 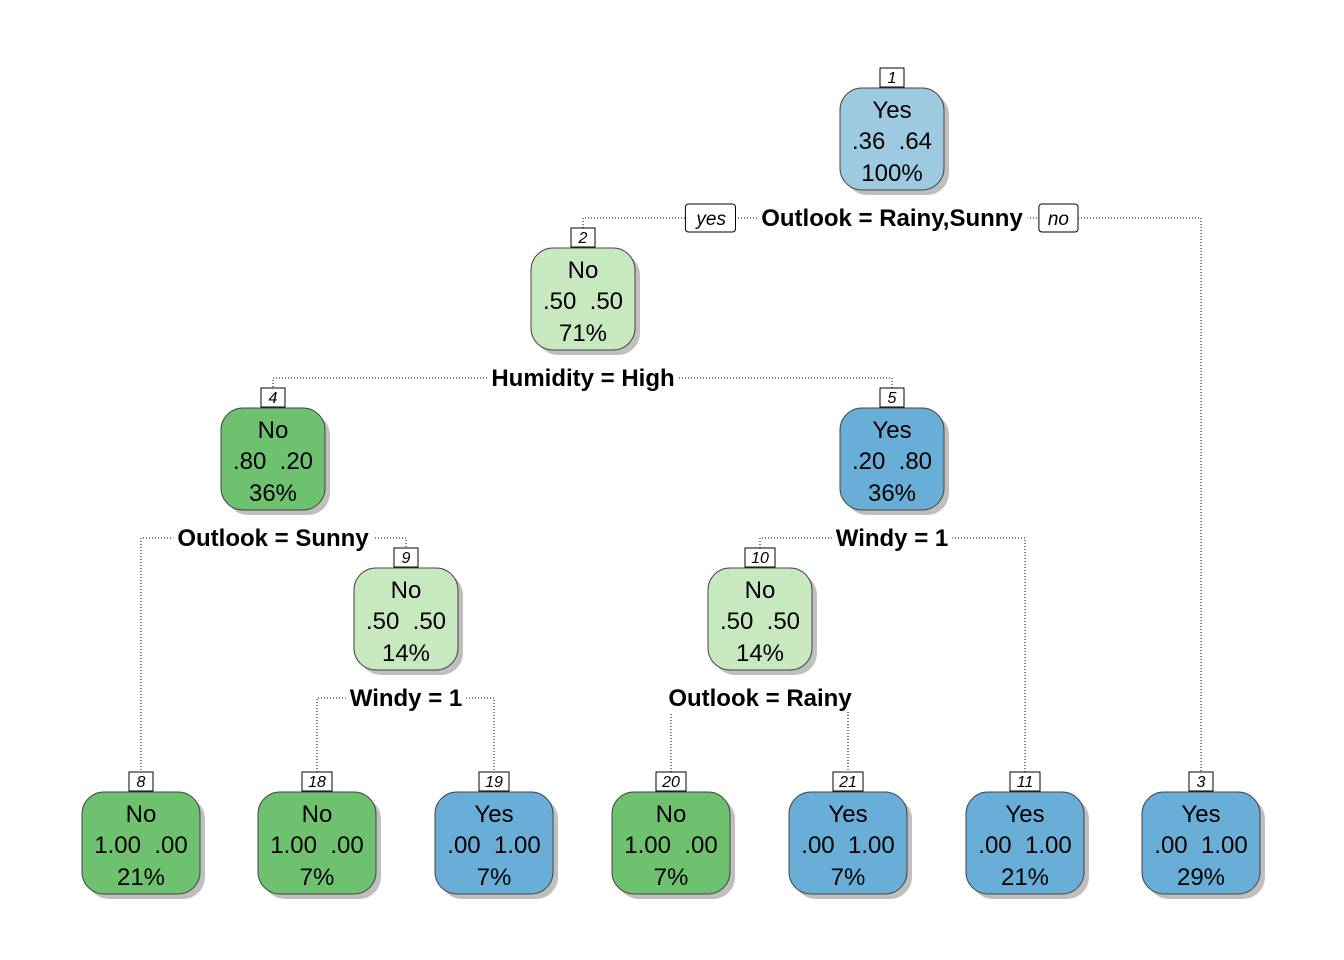 I want to click on node-pct-label: 100%, so click(x=891, y=173).